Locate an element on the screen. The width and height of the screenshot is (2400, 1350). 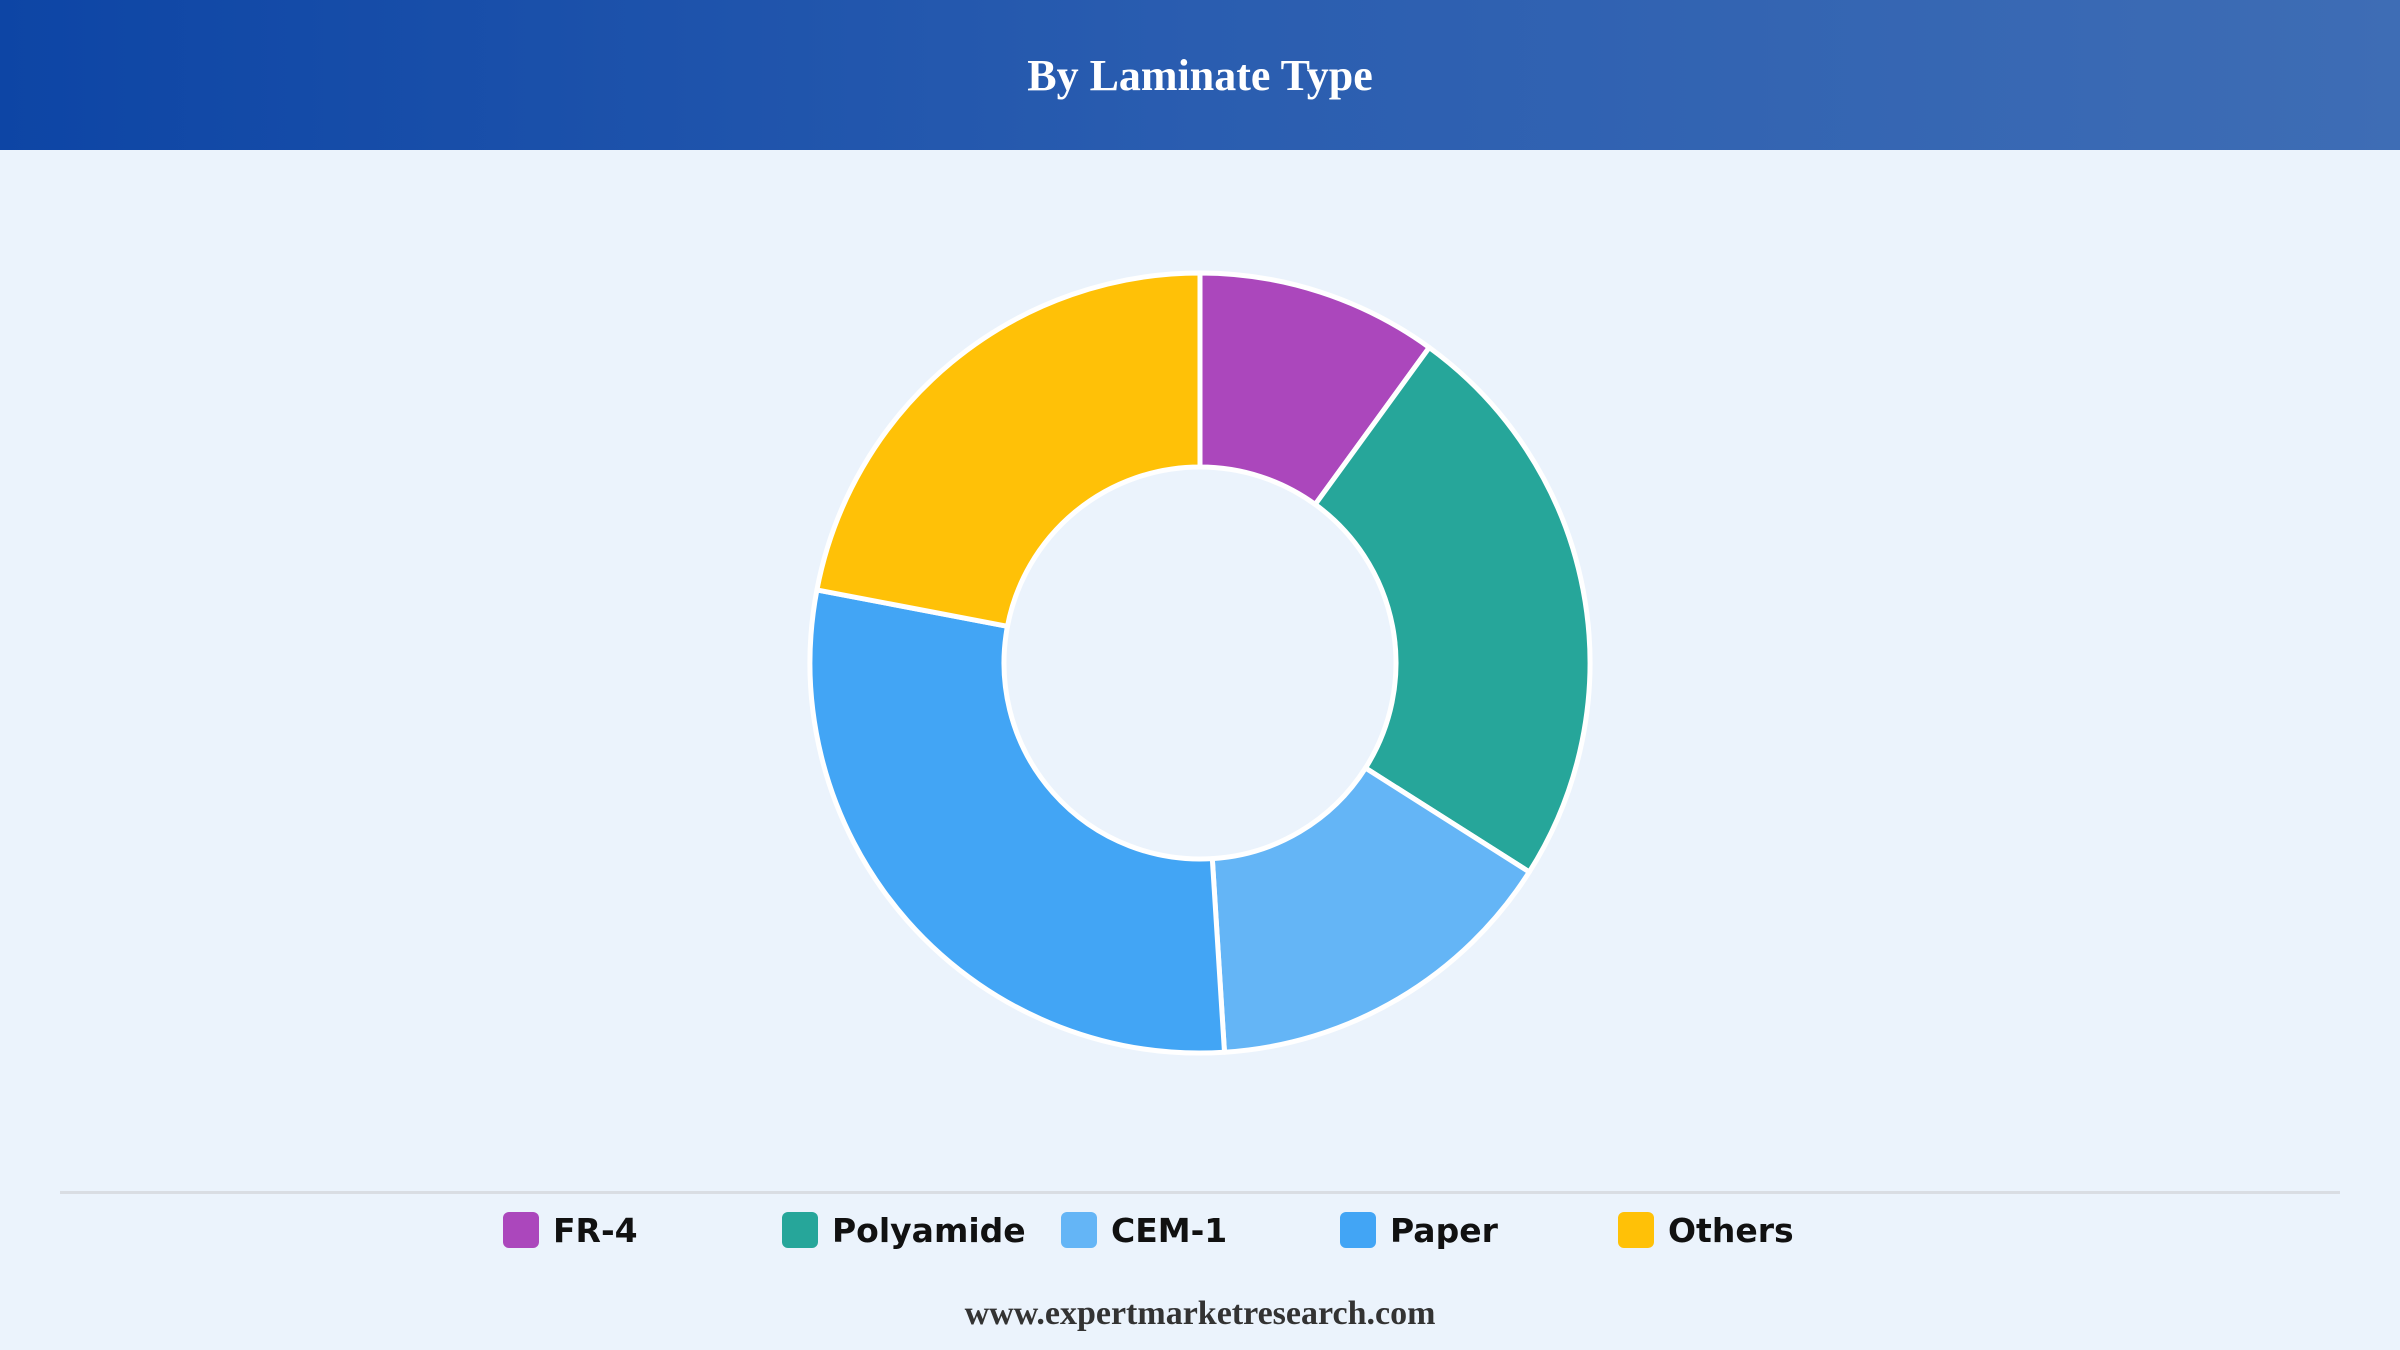
legend-swatch-polyamide is located at coordinates (800, 1230).